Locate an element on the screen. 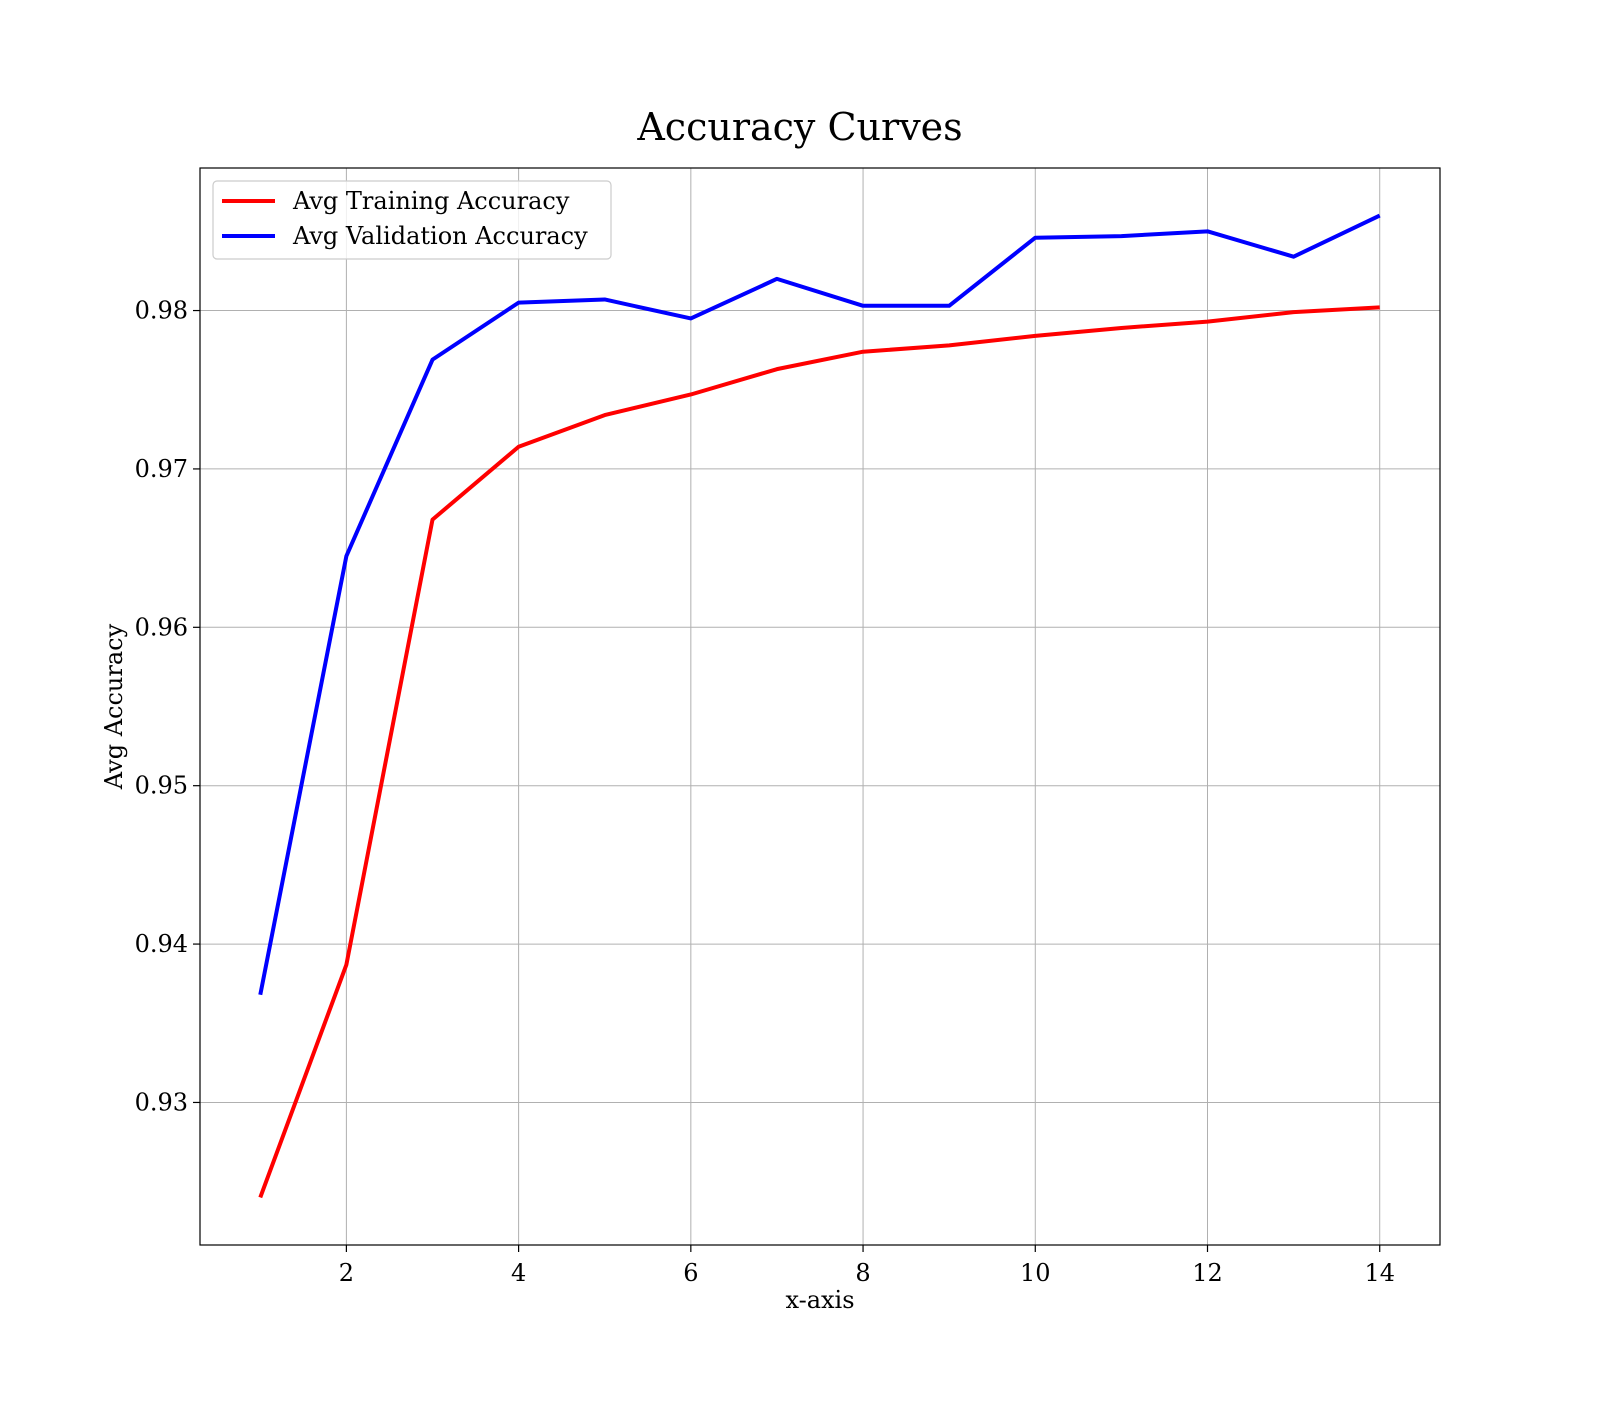 This screenshot has height=1404, width=1600. y-tick-label: 0.94 is located at coordinates (161, 944).